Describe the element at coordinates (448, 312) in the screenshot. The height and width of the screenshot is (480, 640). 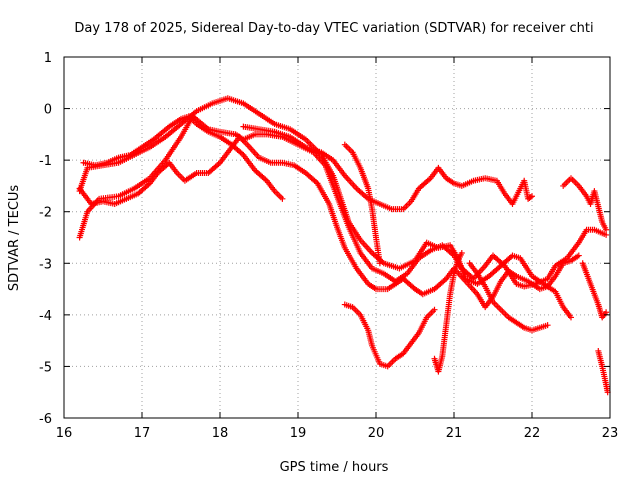
I see `series-arc-h` at that location.